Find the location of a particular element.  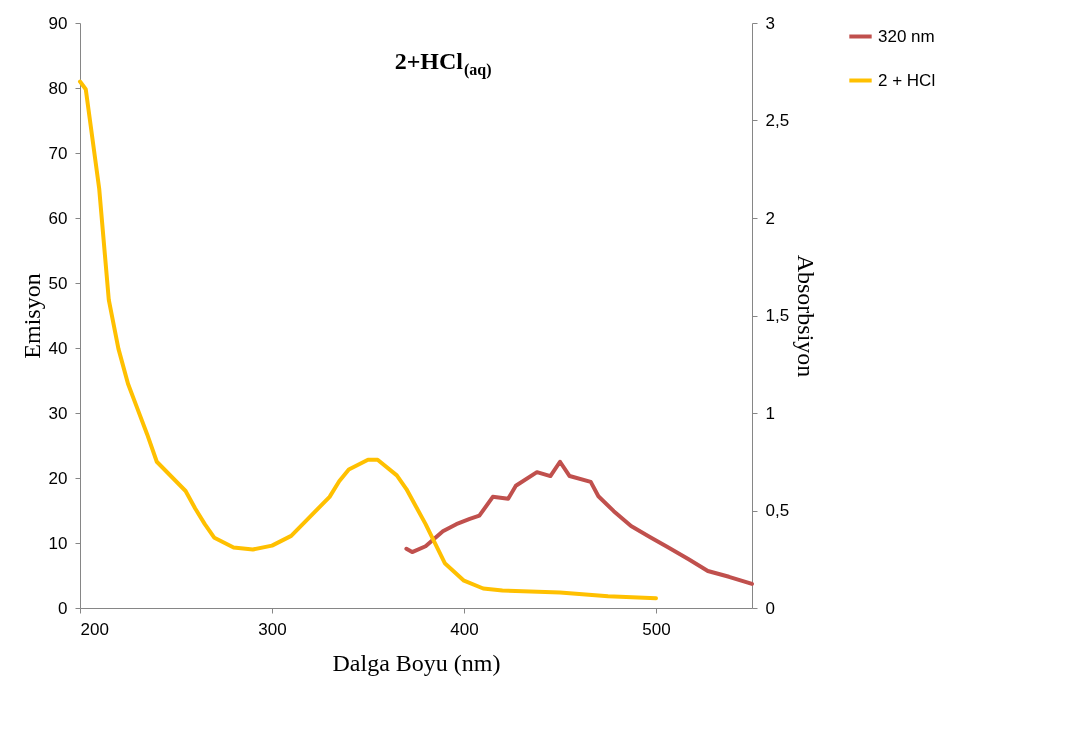

y2-tick-label: 1,5 is located at coordinates (777, 315).